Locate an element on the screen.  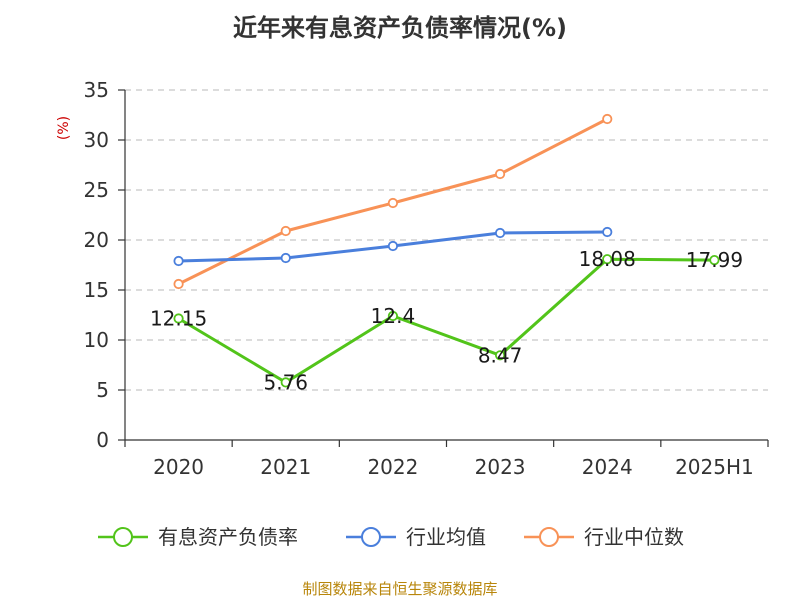
legend-label: 有息资产负债率 is located at coordinates (228, 537).